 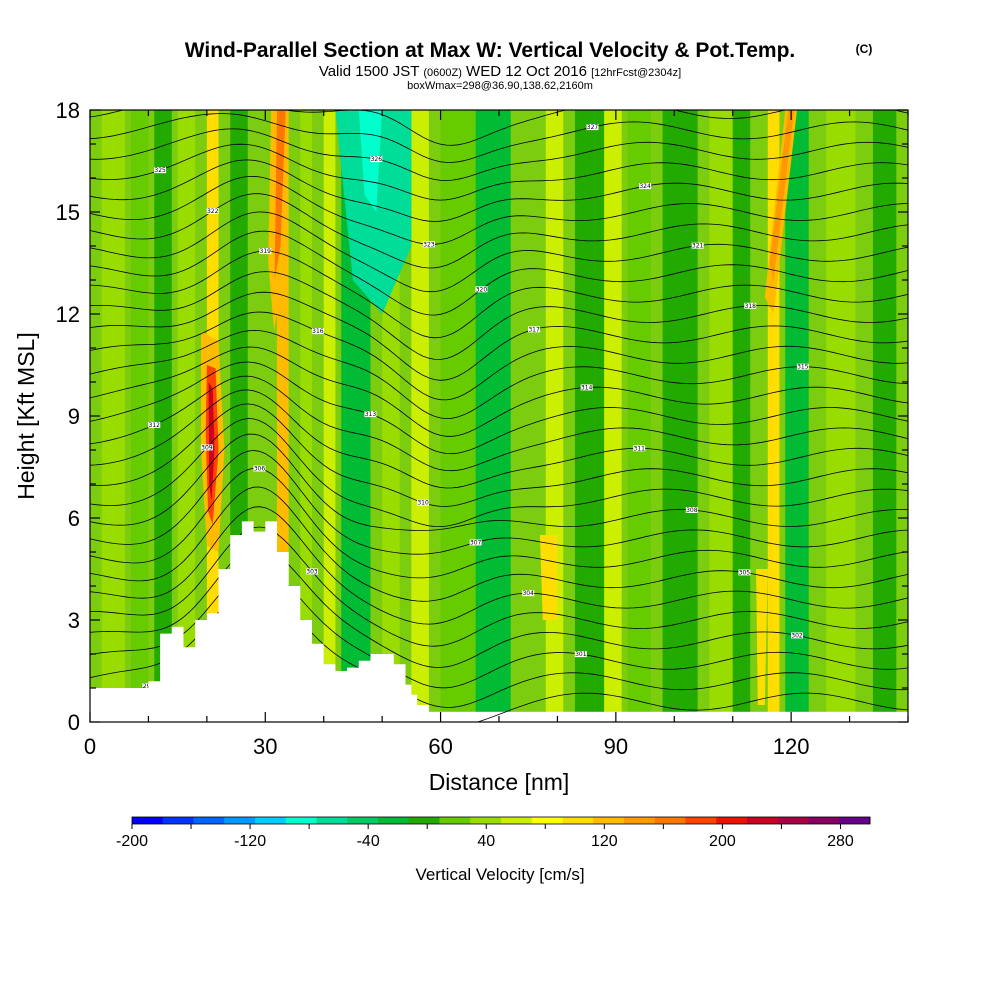 I want to click on x-tick-label: 30, so click(x=265, y=746).